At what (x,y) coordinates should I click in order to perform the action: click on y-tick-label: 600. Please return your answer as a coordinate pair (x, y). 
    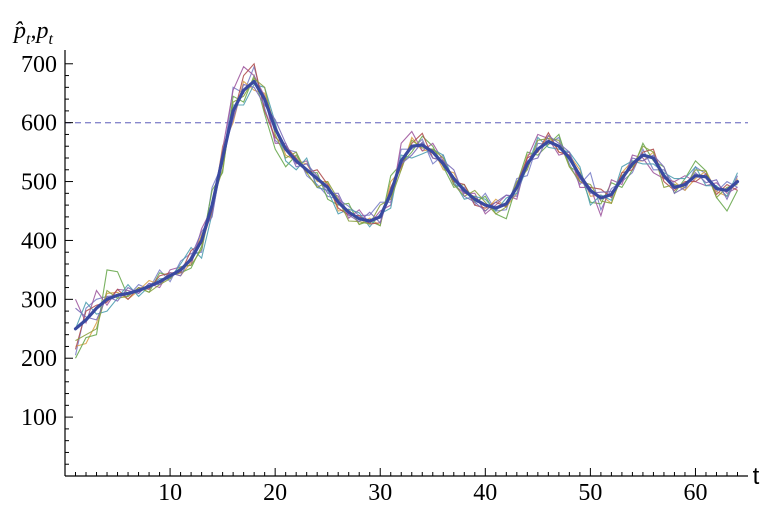
    Looking at the image, I should click on (39, 124).